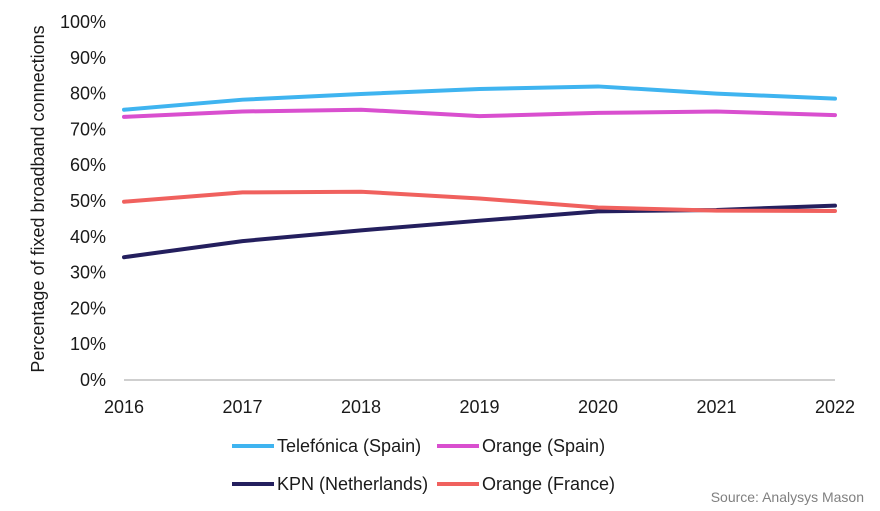  I want to click on x-tick-label: 2016, so click(124, 407).